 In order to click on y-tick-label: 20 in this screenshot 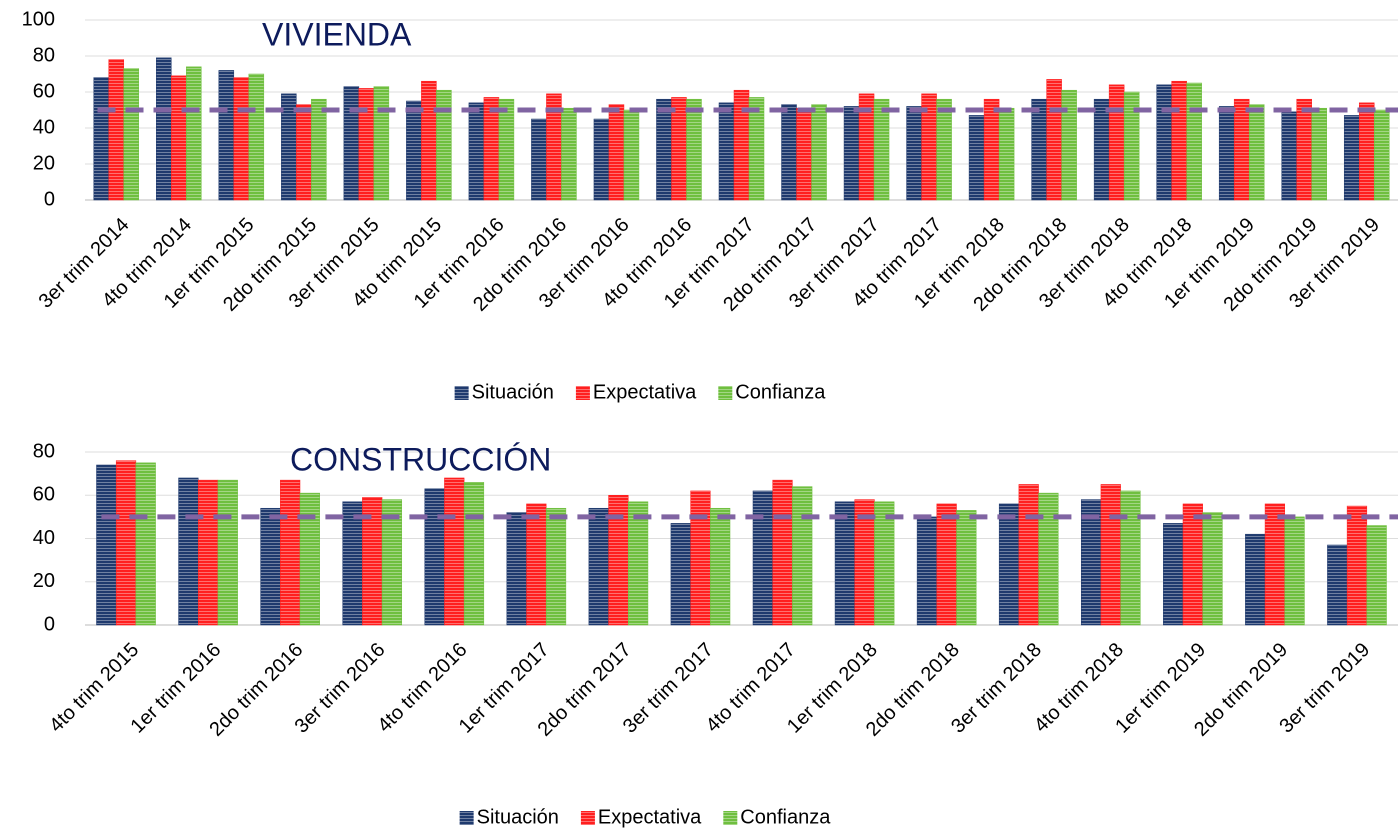, I will do `click(44, 163)`.